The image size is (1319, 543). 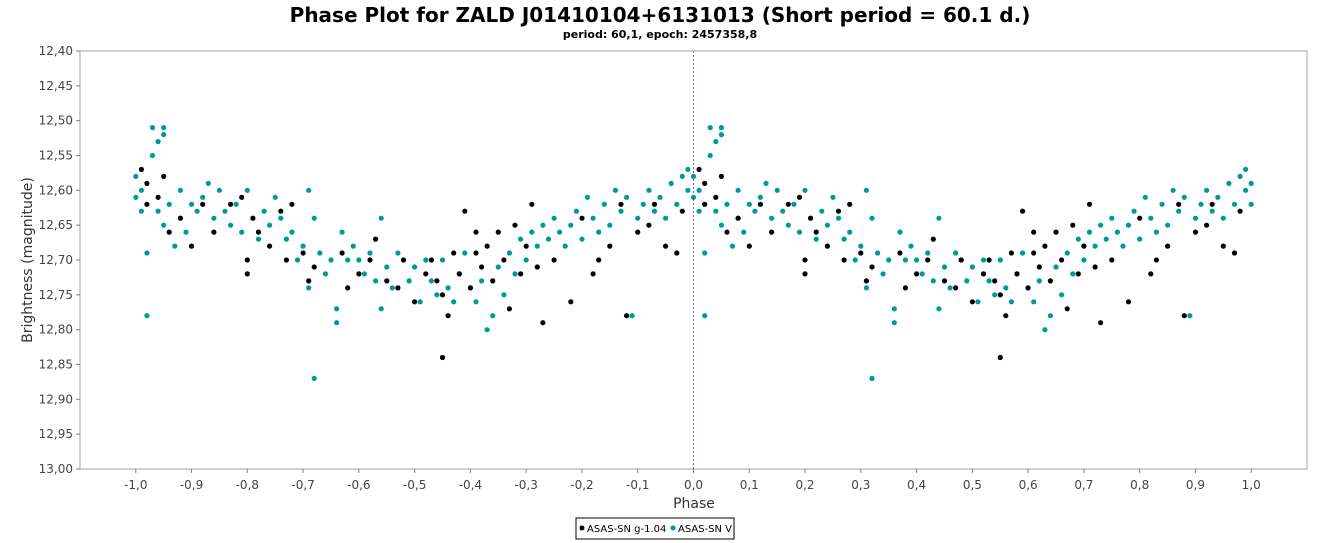 I want to click on x-tick-label: 0,0, so click(x=693, y=485).